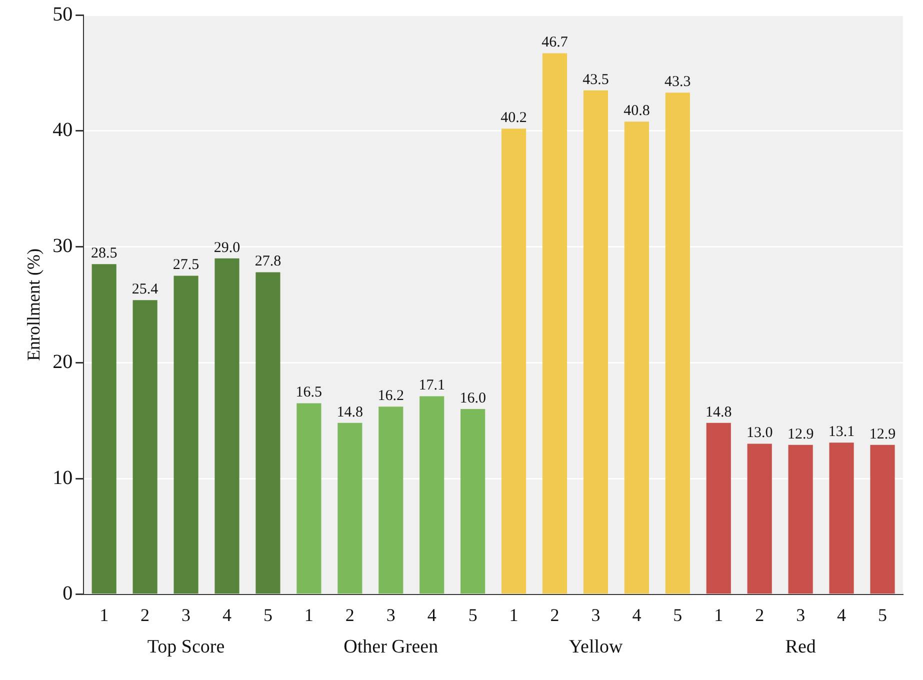 This screenshot has width=923, height=680. What do you see at coordinates (268, 262) in the screenshot?
I see `data-label: 27.8` at bounding box center [268, 262].